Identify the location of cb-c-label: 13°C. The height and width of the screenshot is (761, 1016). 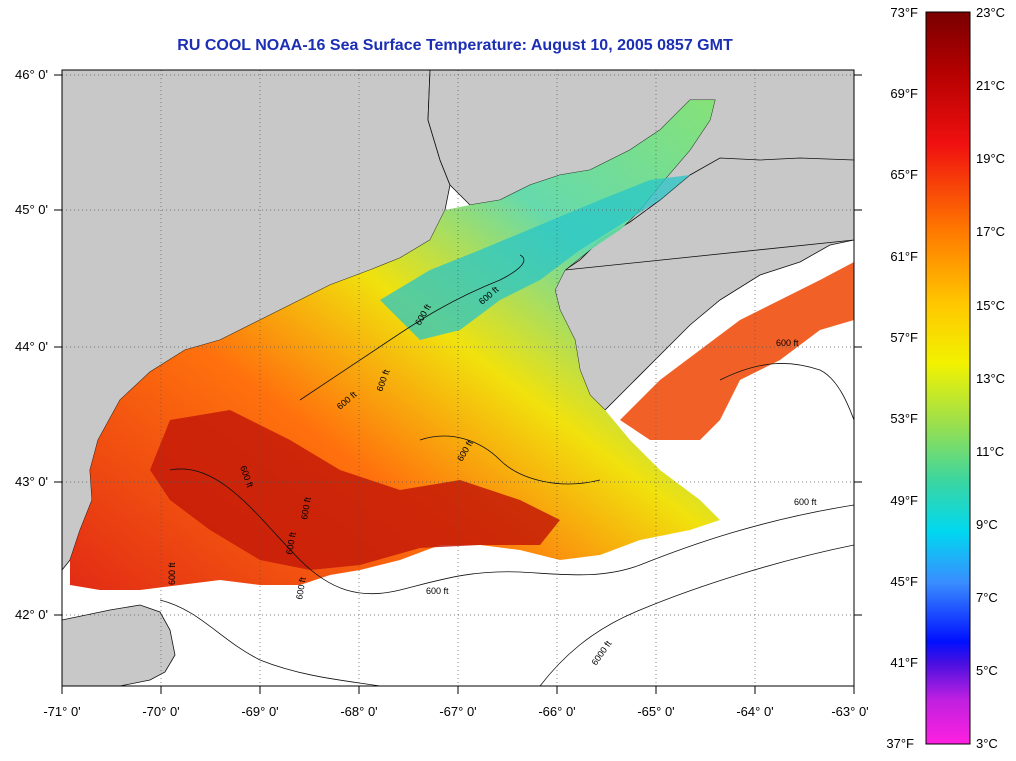
(990, 378).